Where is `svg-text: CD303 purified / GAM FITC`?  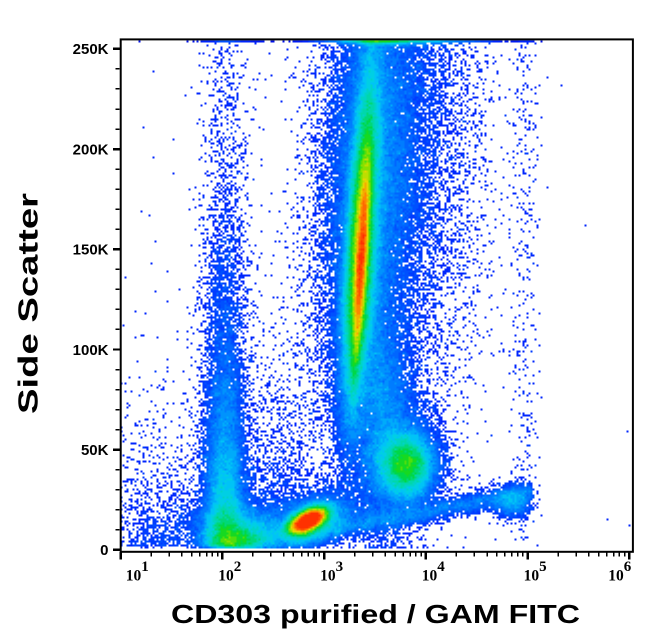
svg-text: CD303 purified / GAM FITC is located at coordinates (375, 614).